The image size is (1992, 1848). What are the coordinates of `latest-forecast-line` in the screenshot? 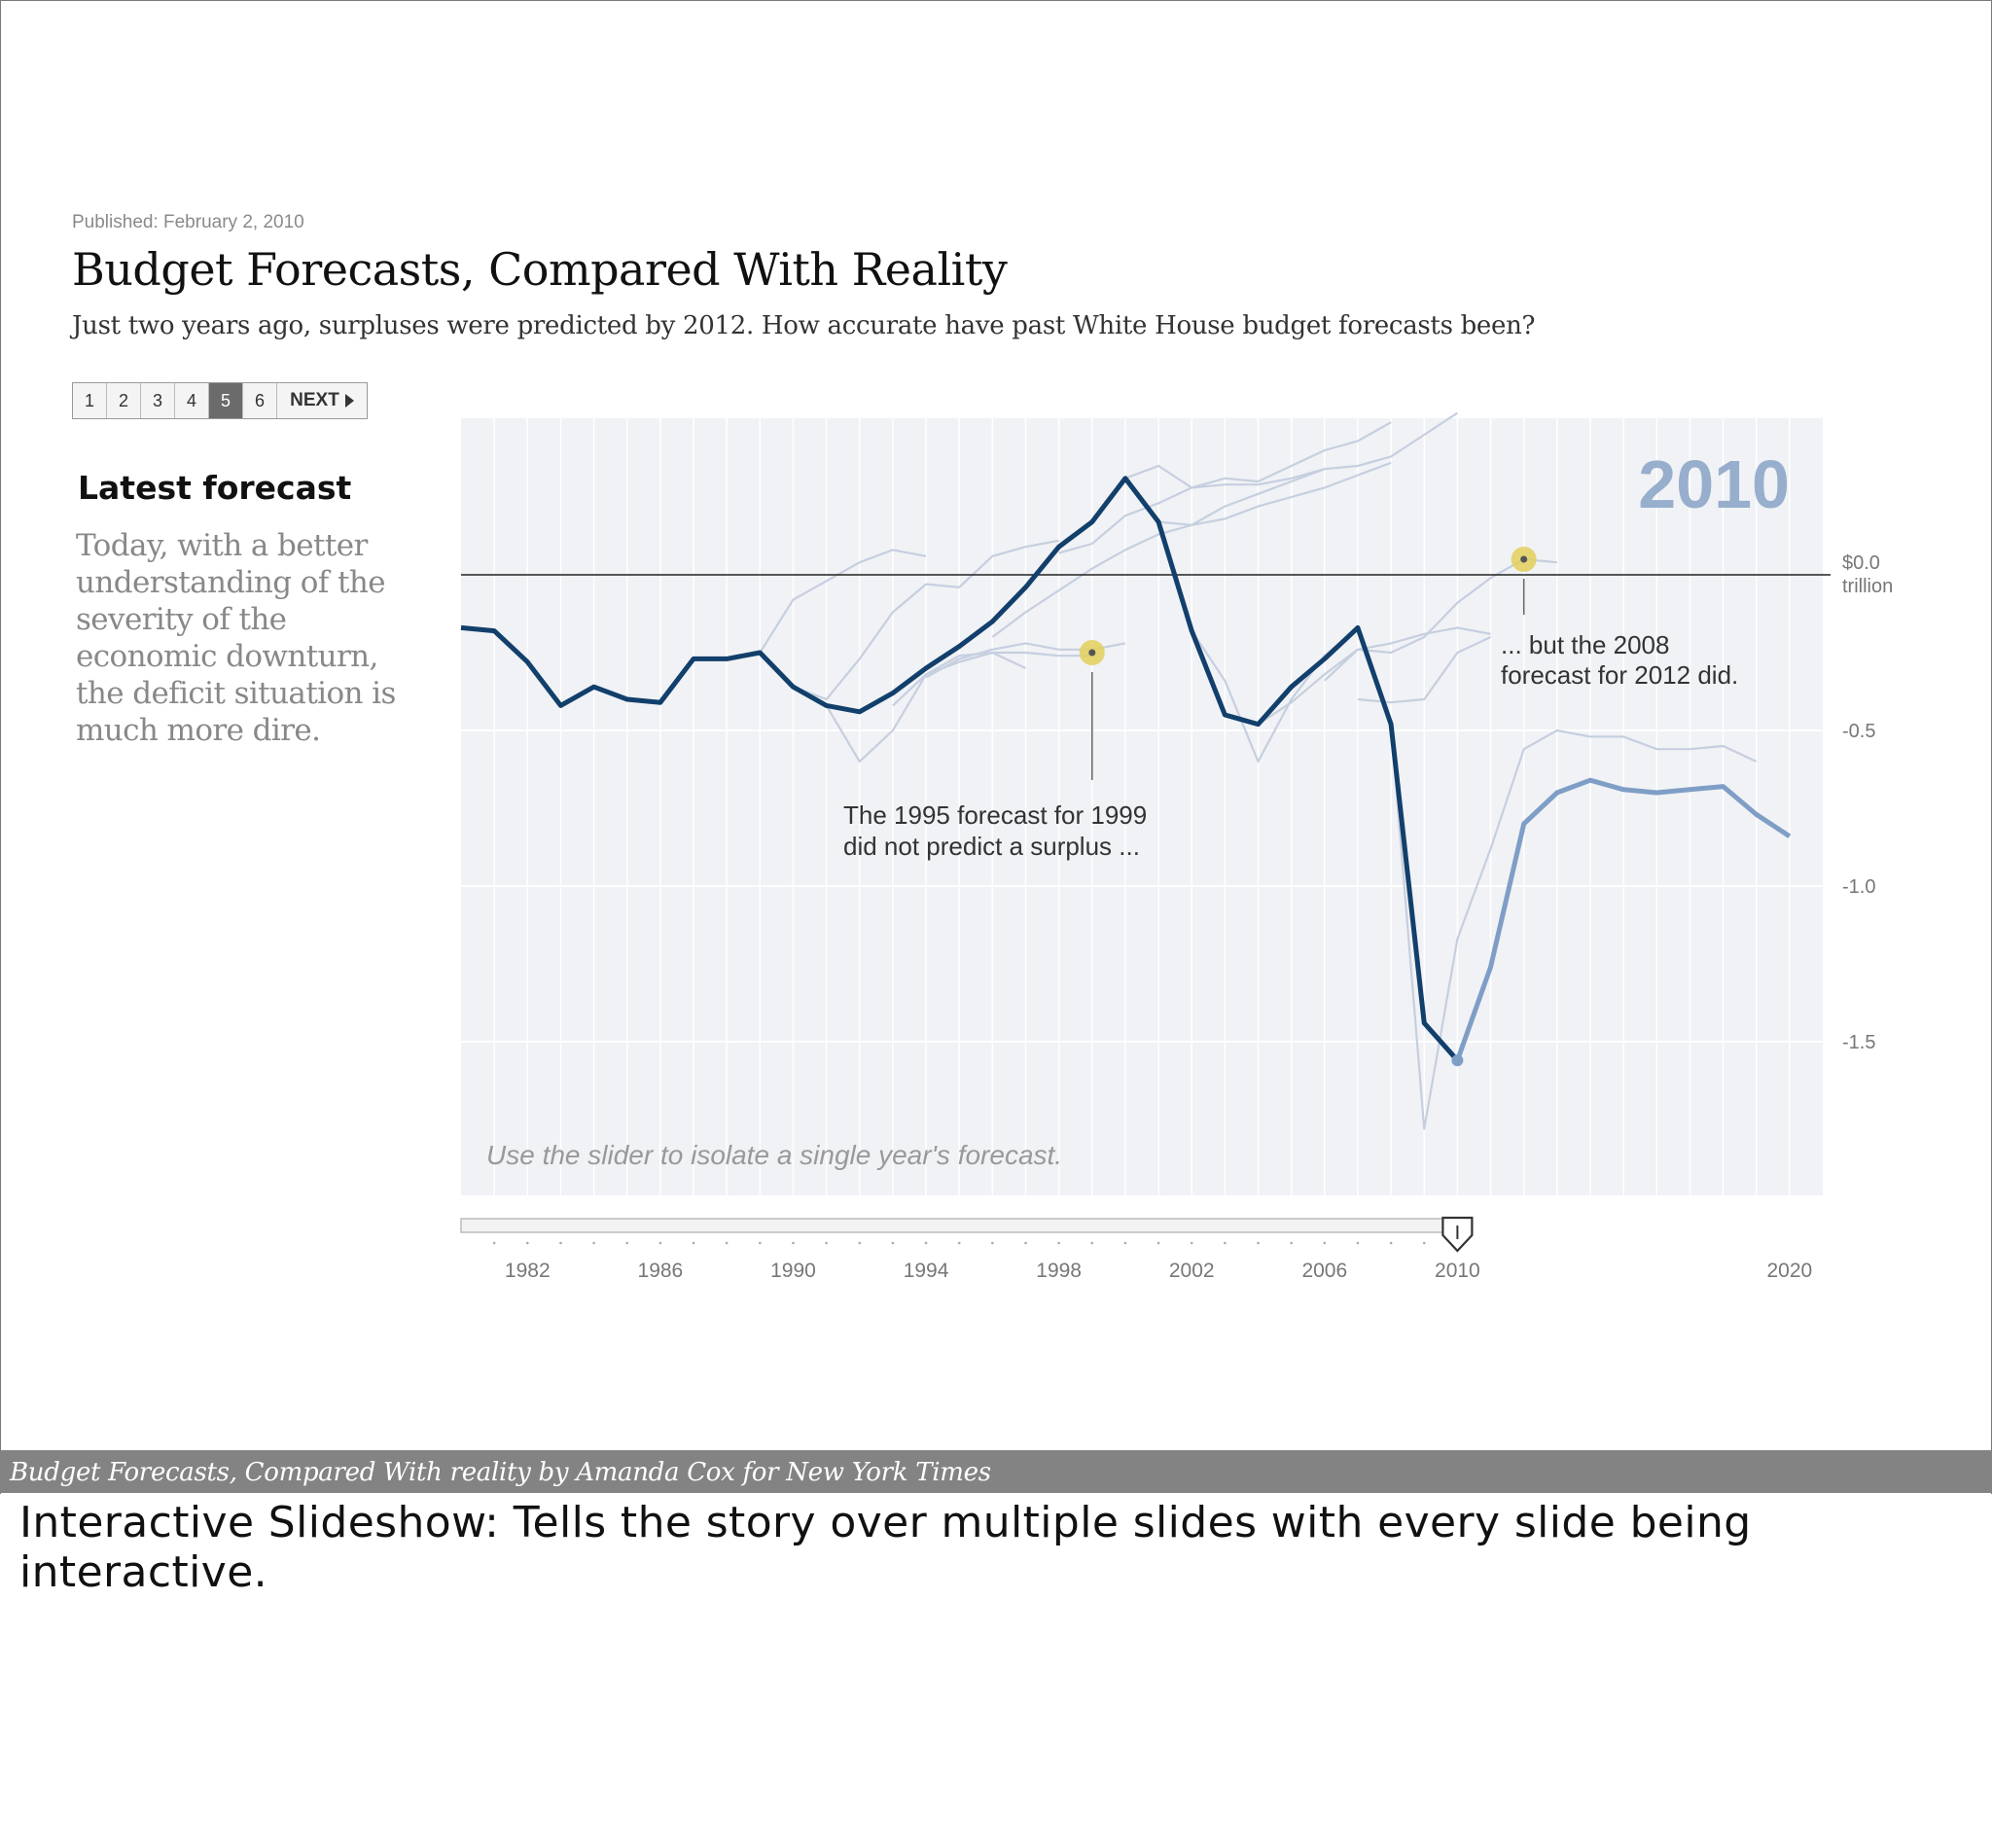 It's located at (1623, 920).